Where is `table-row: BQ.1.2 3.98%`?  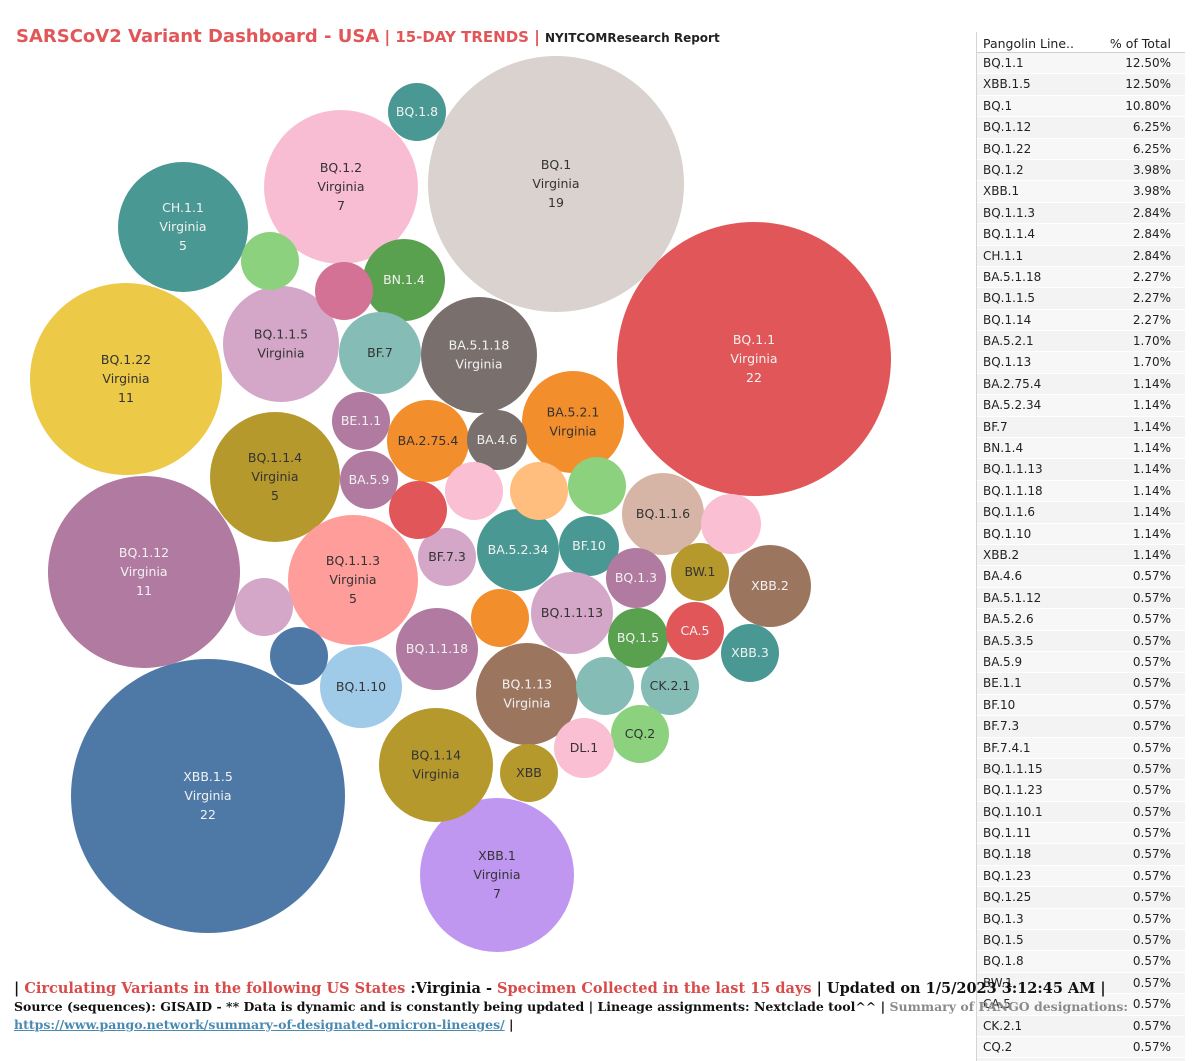 table-row: BQ.1.2 3.98% is located at coordinates (1081, 171).